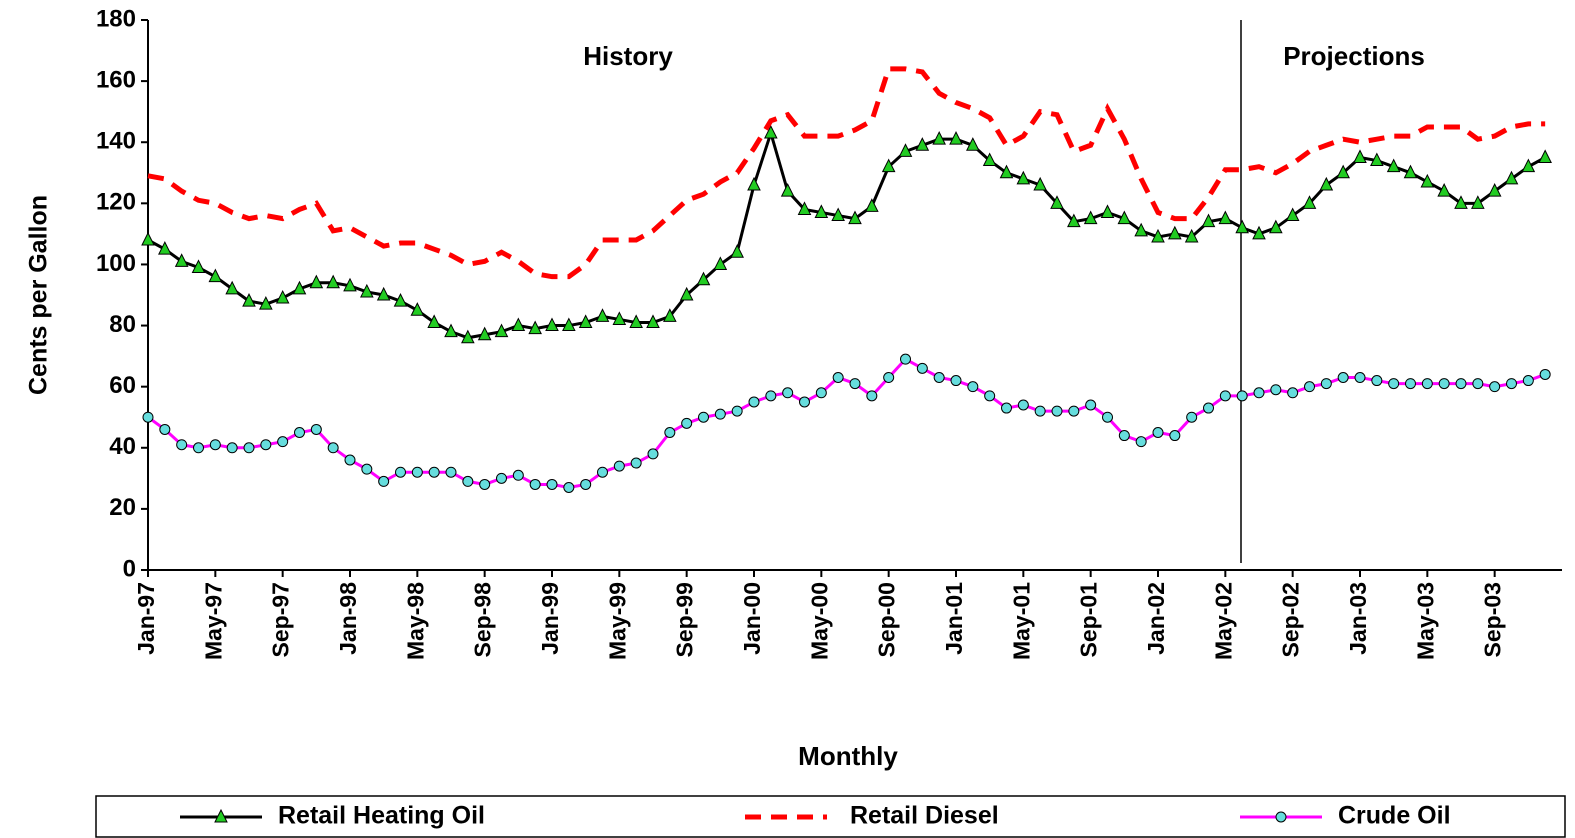 The image size is (1575, 838). What do you see at coordinates (685, 619) in the screenshot?
I see `x-tick-label: Sep-99` at bounding box center [685, 619].